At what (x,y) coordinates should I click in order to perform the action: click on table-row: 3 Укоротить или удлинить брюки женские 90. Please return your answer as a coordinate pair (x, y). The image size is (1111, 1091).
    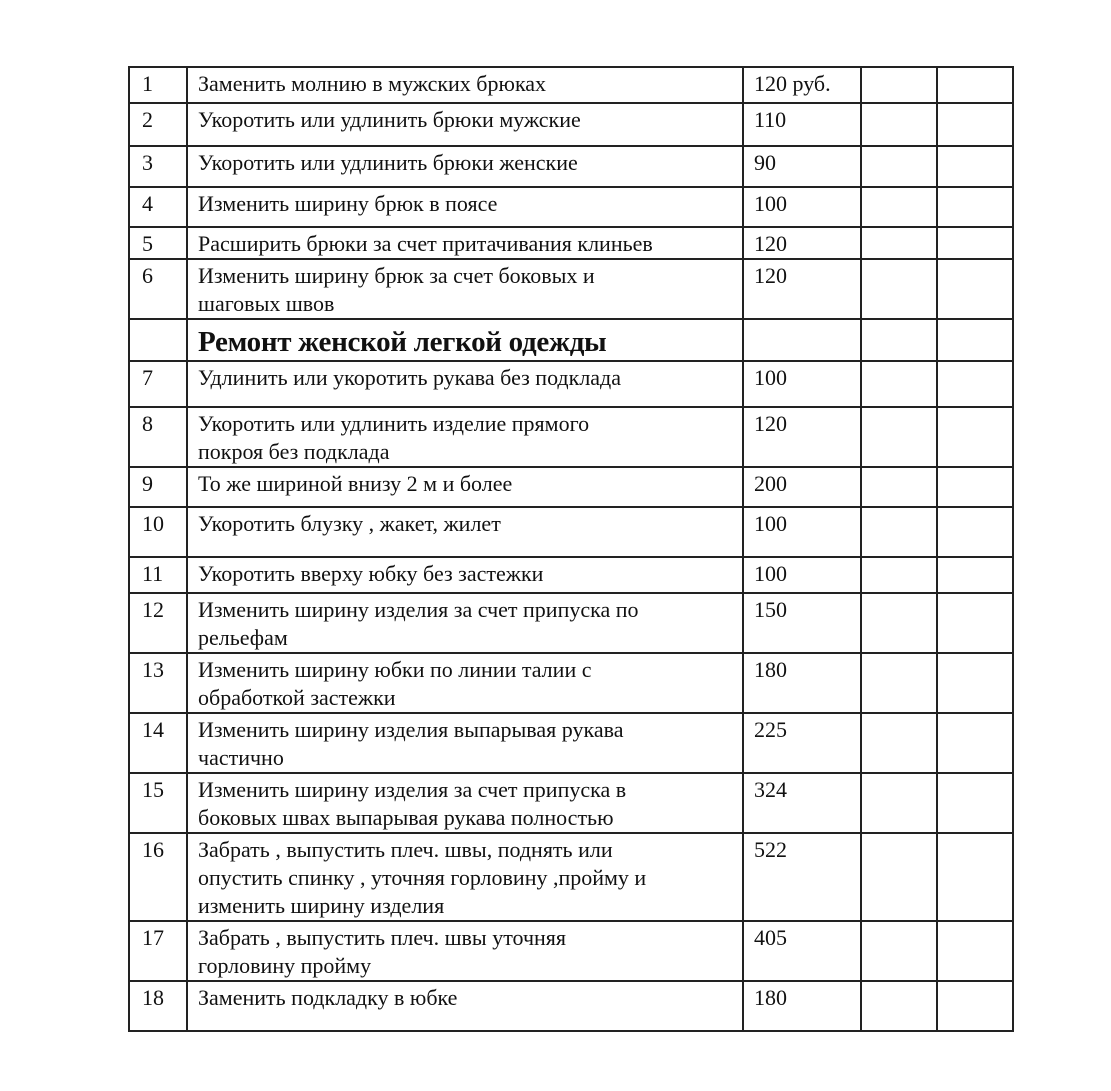
    Looking at the image, I should click on (571, 166).